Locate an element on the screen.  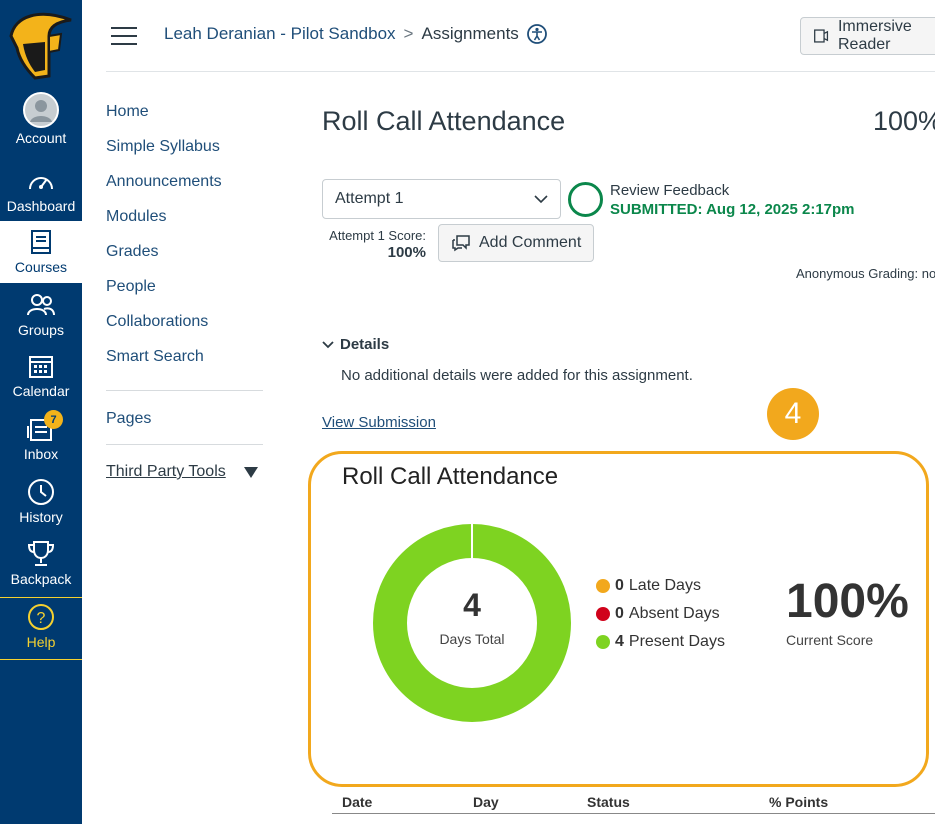
course-nav-modules: Modules is located at coordinates (136, 216).